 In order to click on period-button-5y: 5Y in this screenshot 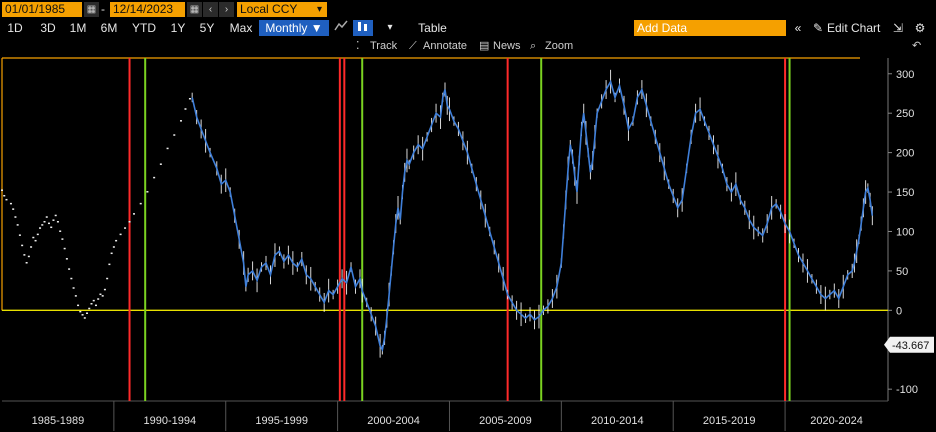, I will do `click(207, 28)`.